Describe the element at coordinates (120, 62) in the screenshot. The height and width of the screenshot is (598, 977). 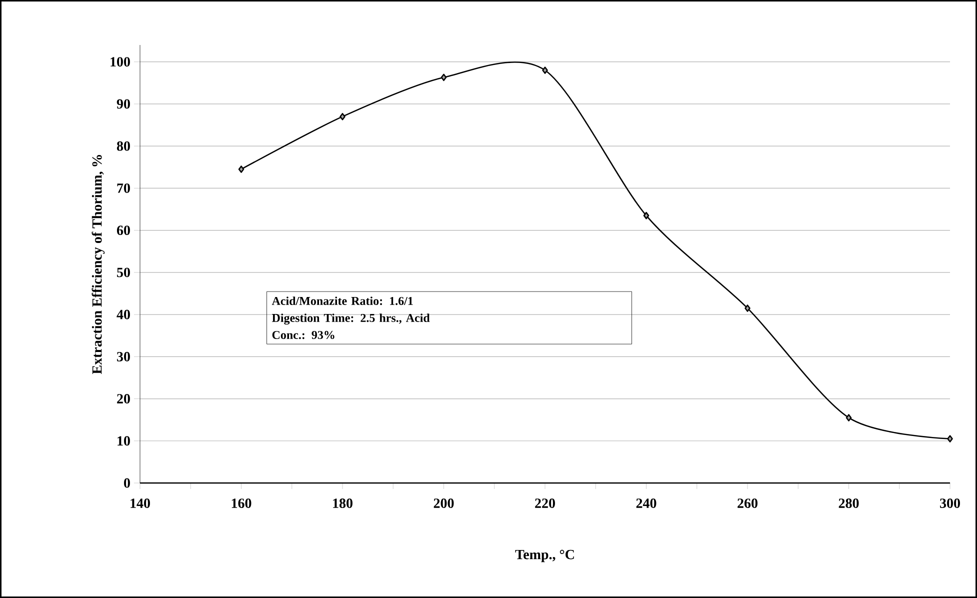
I see `y-tick-label: 100` at that location.